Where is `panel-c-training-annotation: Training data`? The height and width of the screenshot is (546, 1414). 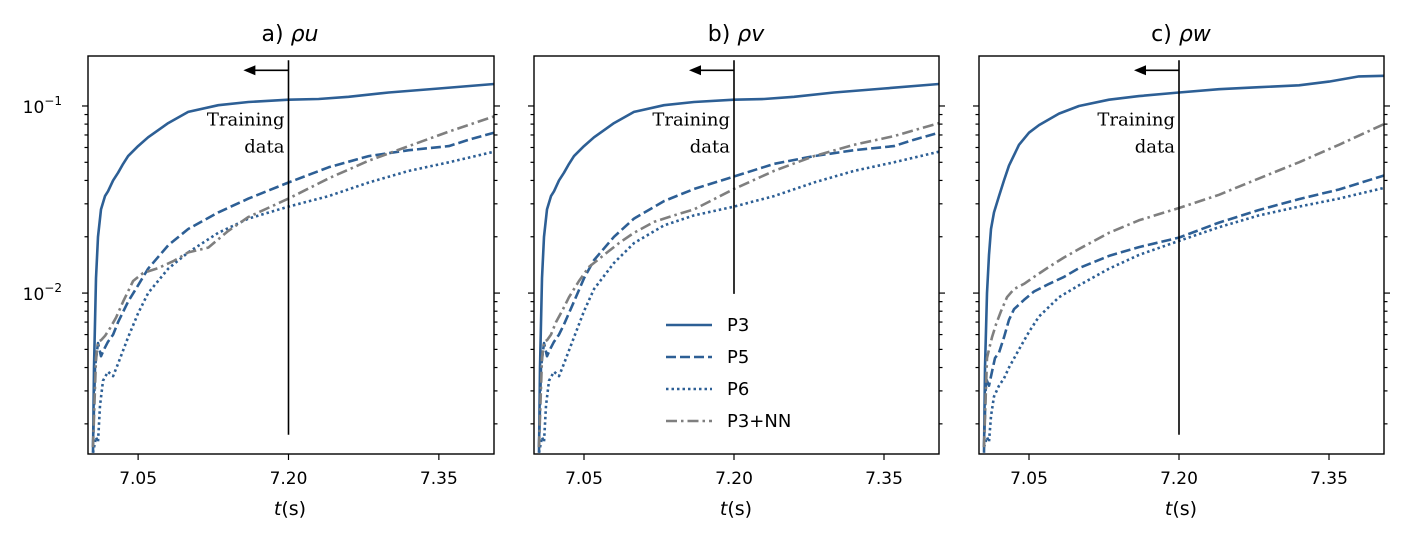
panel-c-training-annotation: Training data is located at coordinates (1138, 247).